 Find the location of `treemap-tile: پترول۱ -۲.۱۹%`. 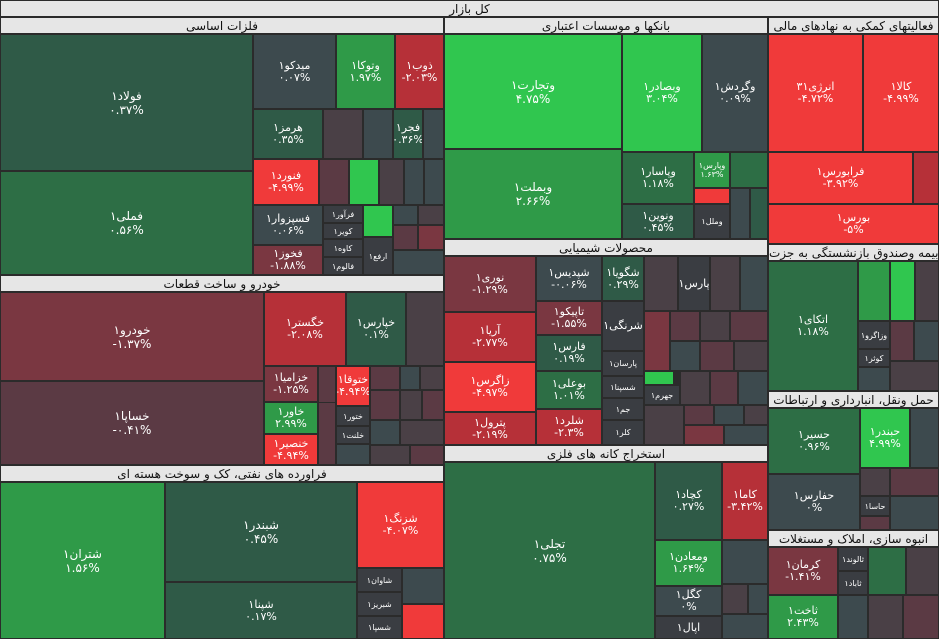

treemap-tile: پترول۱ -۲.۱۹% is located at coordinates (490, 428).